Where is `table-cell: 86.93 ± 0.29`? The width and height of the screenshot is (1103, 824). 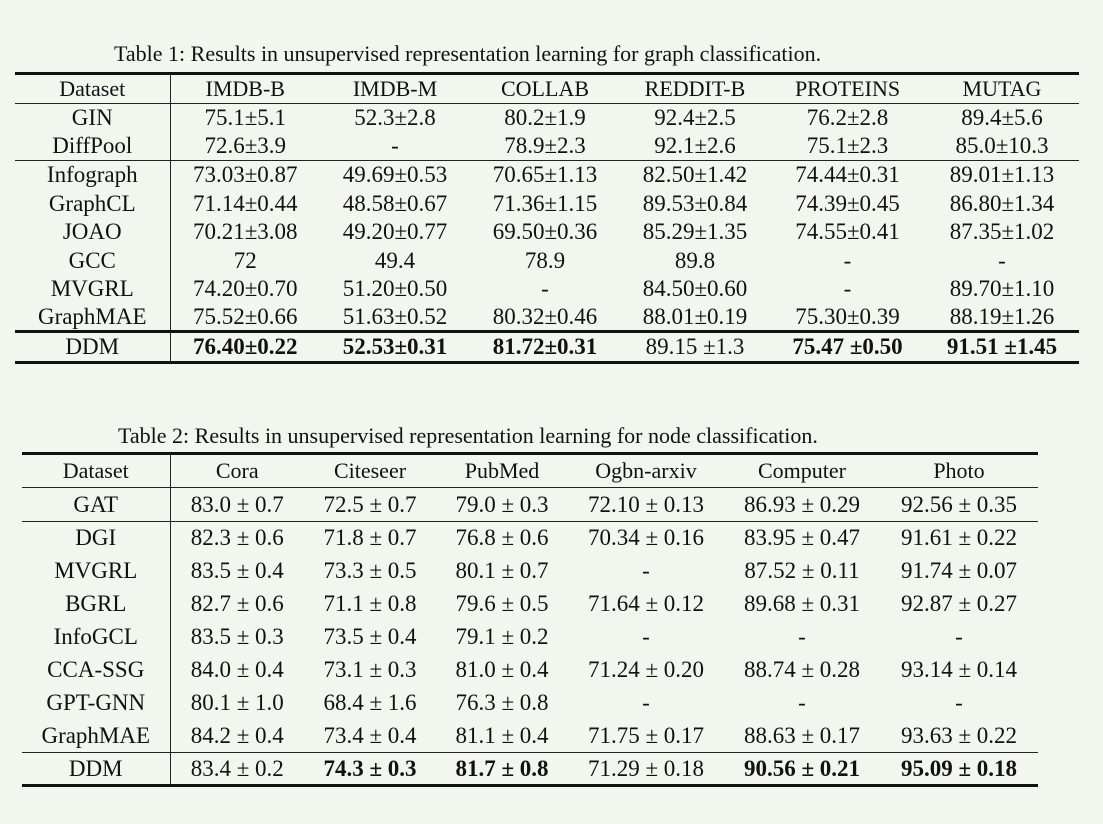 table-cell: 86.93 ± 0.29 is located at coordinates (802, 504).